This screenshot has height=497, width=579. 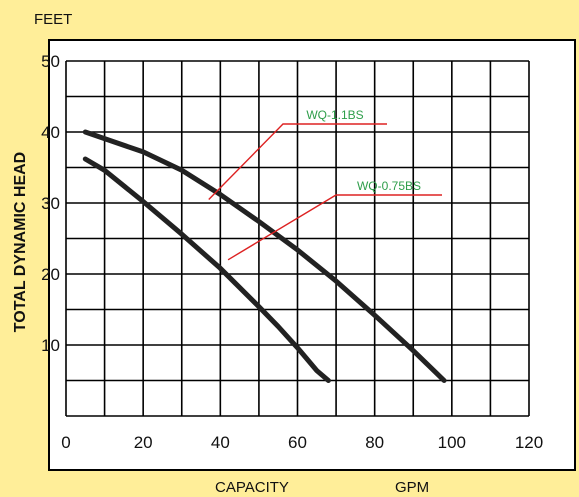 I want to click on y-tick-label: 30, so click(x=50, y=203).